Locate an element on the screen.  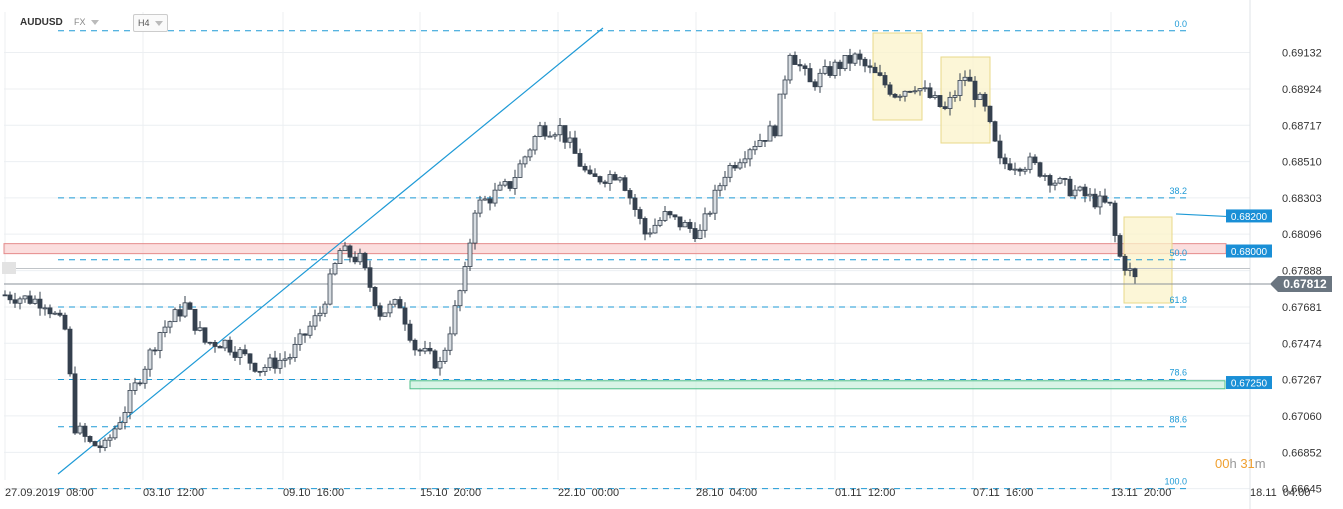
x-axis-tick-label: 27.09.2019 08:00 is located at coordinates (49, 493).